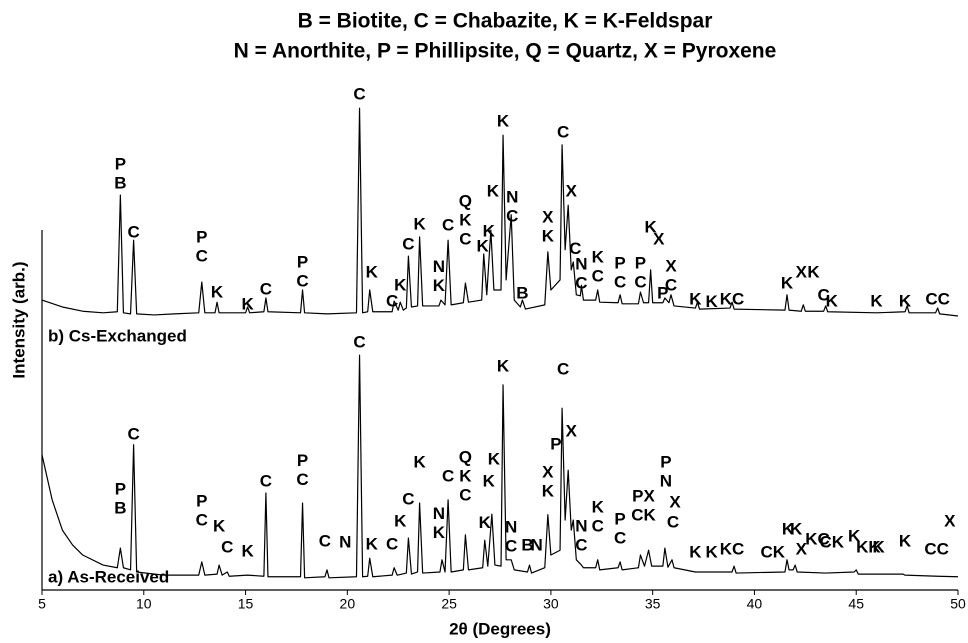  Describe the element at coordinates (120, 507) in the screenshot. I see `peak-label: B` at that location.